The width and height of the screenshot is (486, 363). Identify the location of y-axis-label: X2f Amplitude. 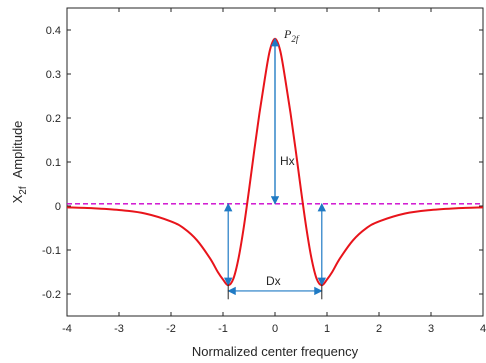
(19, 162).